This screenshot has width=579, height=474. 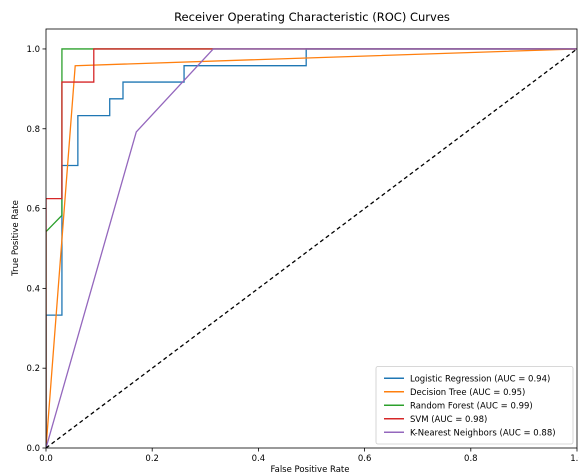 I want to click on legend-entry-label: Random Forest (AUC = 0.99), so click(x=471, y=406).